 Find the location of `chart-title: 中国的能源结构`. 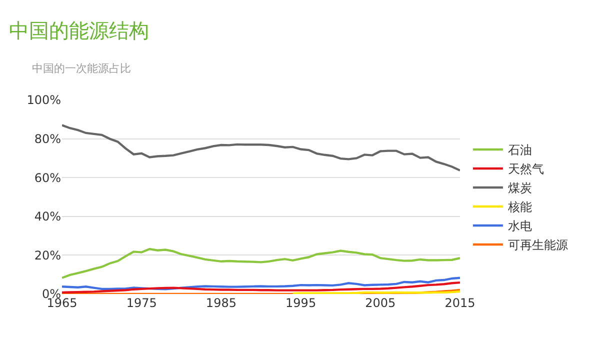

chart-title: 中国的能源结构 is located at coordinates (79, 30).